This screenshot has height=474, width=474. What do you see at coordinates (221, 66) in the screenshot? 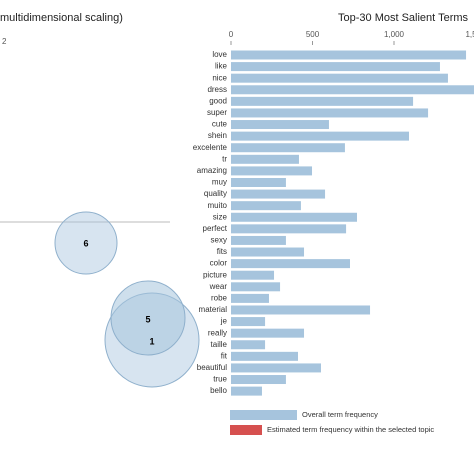
I see `category-label: like` at bounding box center [221, 66].